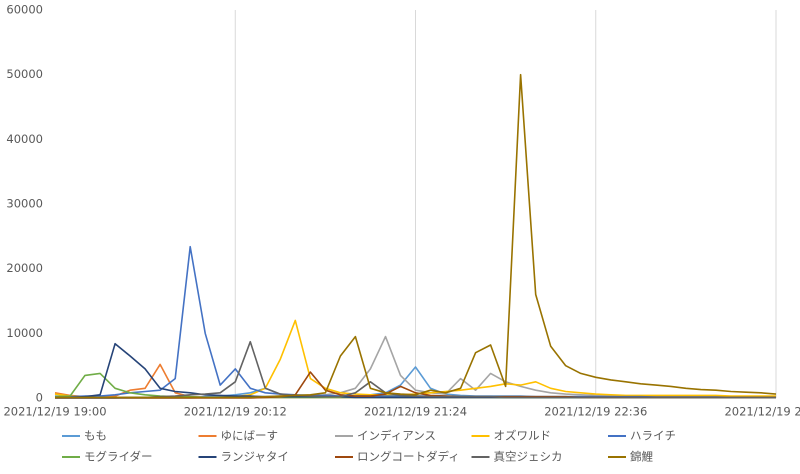 The image size is (800, 474). I want to click on x-tick-label: 2021/12/19 22:36, so click(595, 412).